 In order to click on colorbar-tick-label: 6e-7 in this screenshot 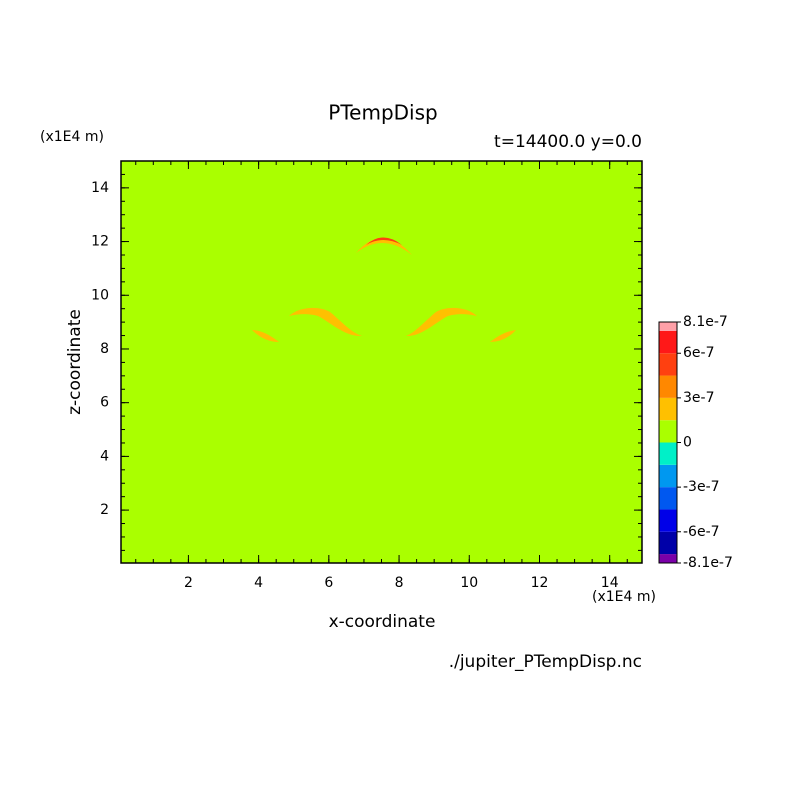, I will do `click(698, 353)`.